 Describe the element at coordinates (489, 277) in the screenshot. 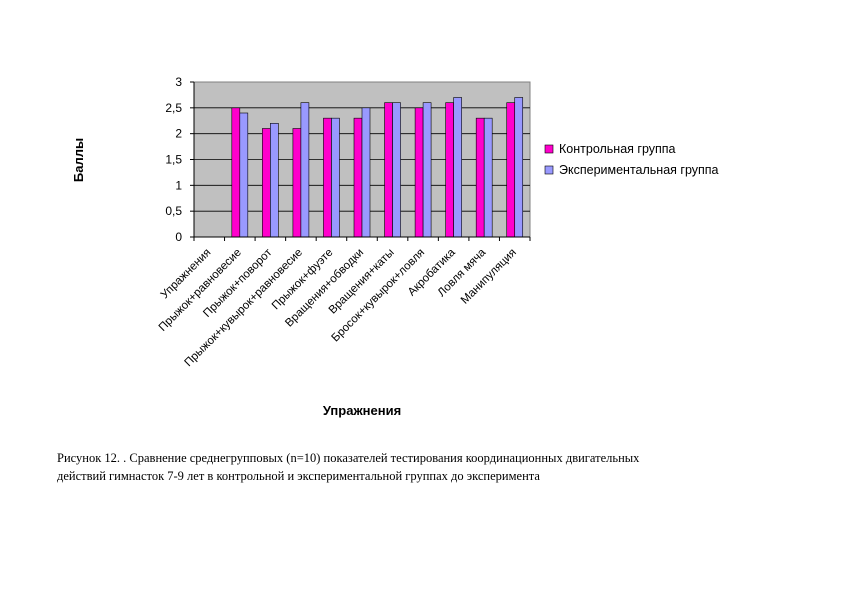

I see `x-tick-label: Манипуляция` at that location.